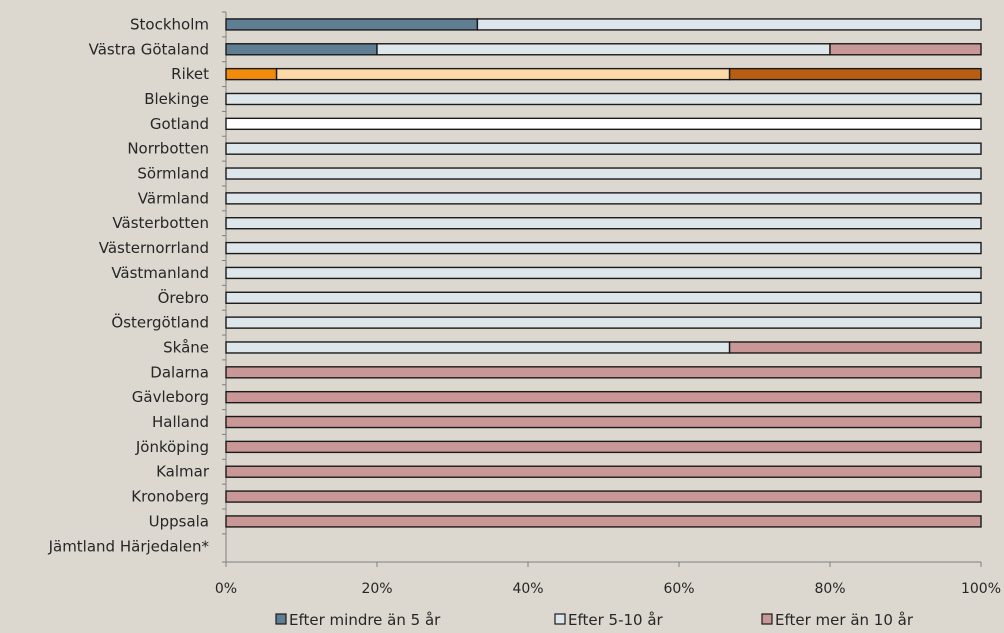  What do you see at coordinates (829, 589) in the screenshot?
I see `x-tick-label: 80%` at bounding box center [829, 589].